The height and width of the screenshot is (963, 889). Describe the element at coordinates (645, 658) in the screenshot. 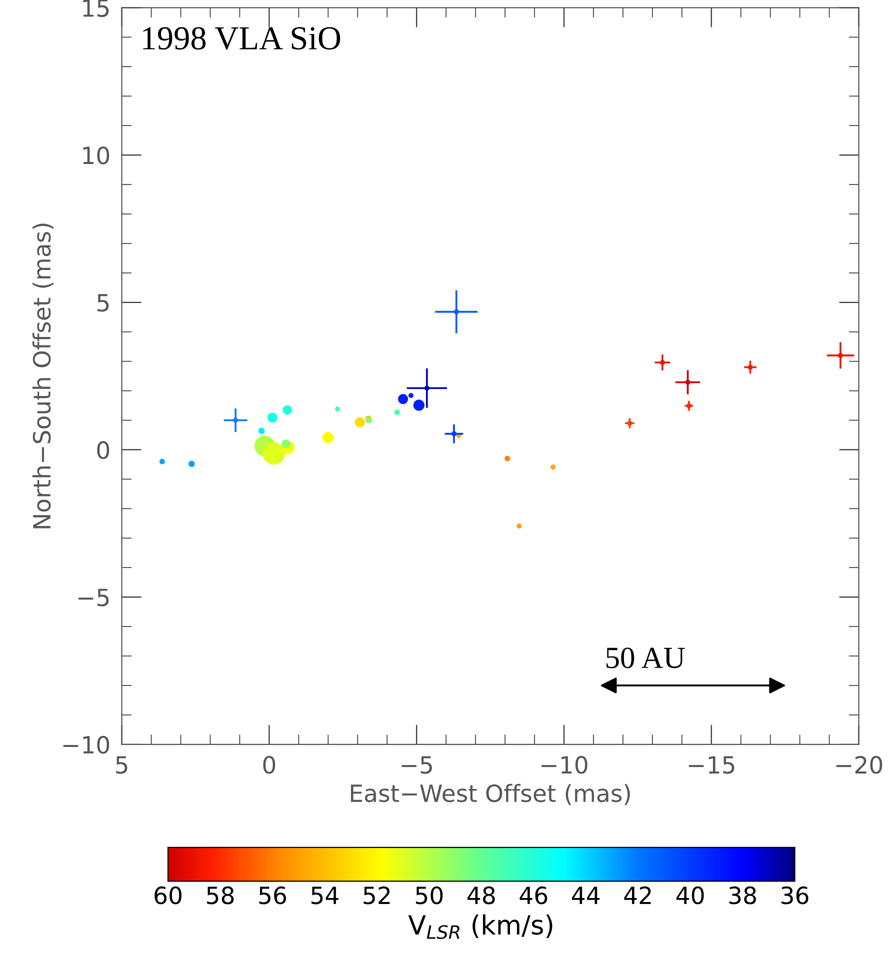

I see `annotation: 50 AU` at that location.